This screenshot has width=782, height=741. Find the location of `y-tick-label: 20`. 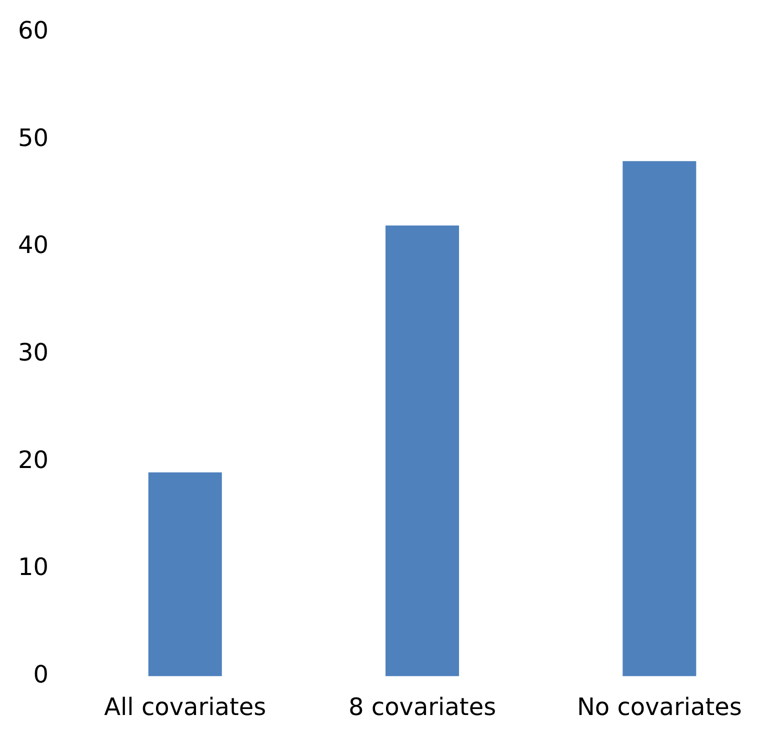

y-tick-label: 20 is located at coordinates (33, 460).